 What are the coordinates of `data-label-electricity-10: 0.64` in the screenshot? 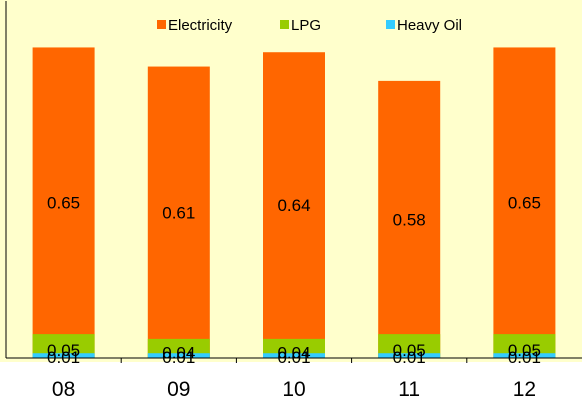 It's located at (293, 205).